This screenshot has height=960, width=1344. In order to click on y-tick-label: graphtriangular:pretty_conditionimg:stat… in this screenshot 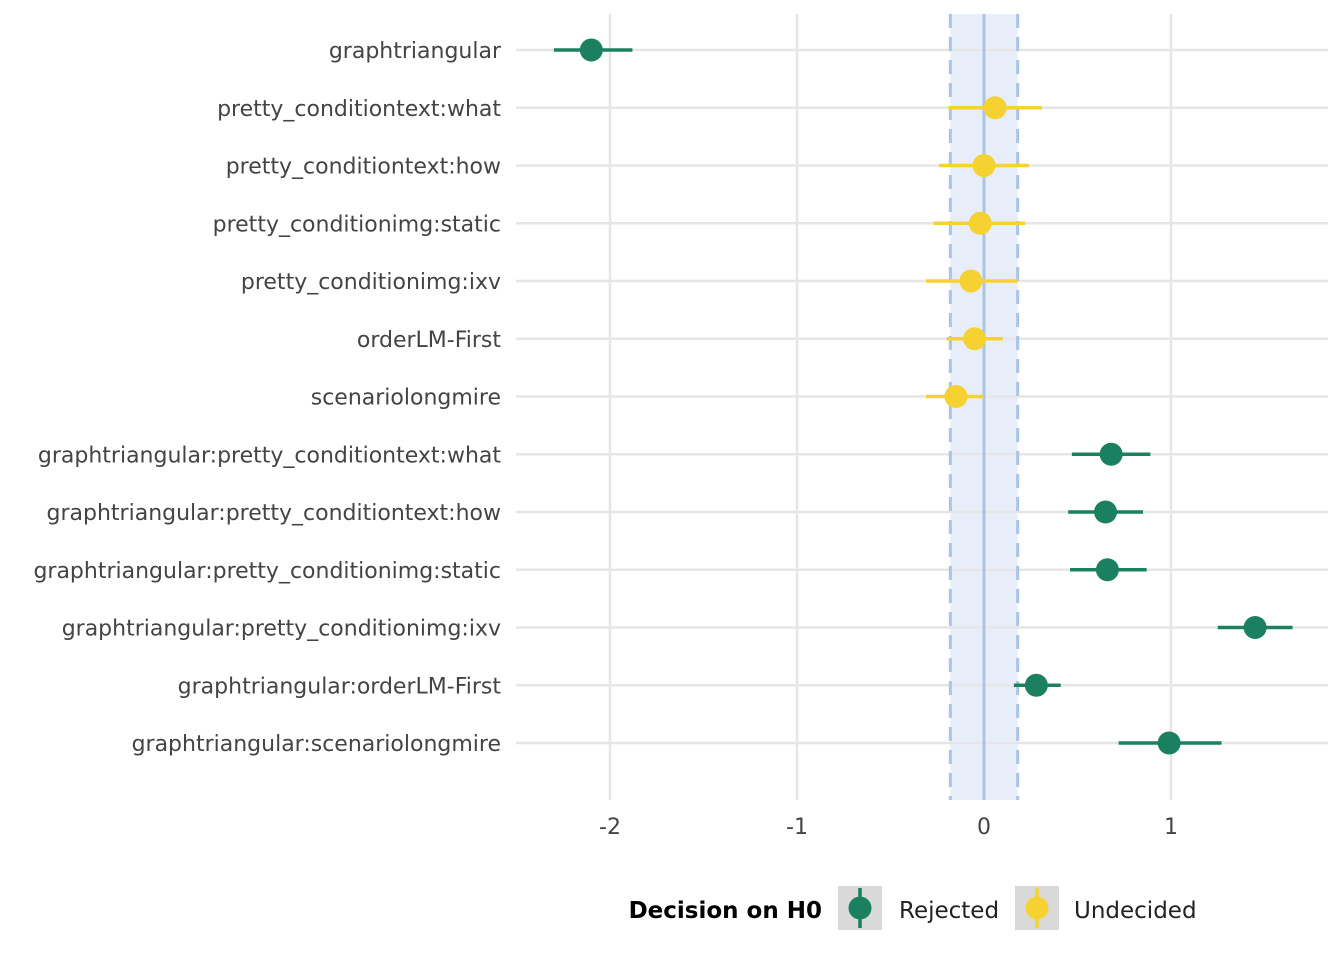, I will do `click(267, 571)`.